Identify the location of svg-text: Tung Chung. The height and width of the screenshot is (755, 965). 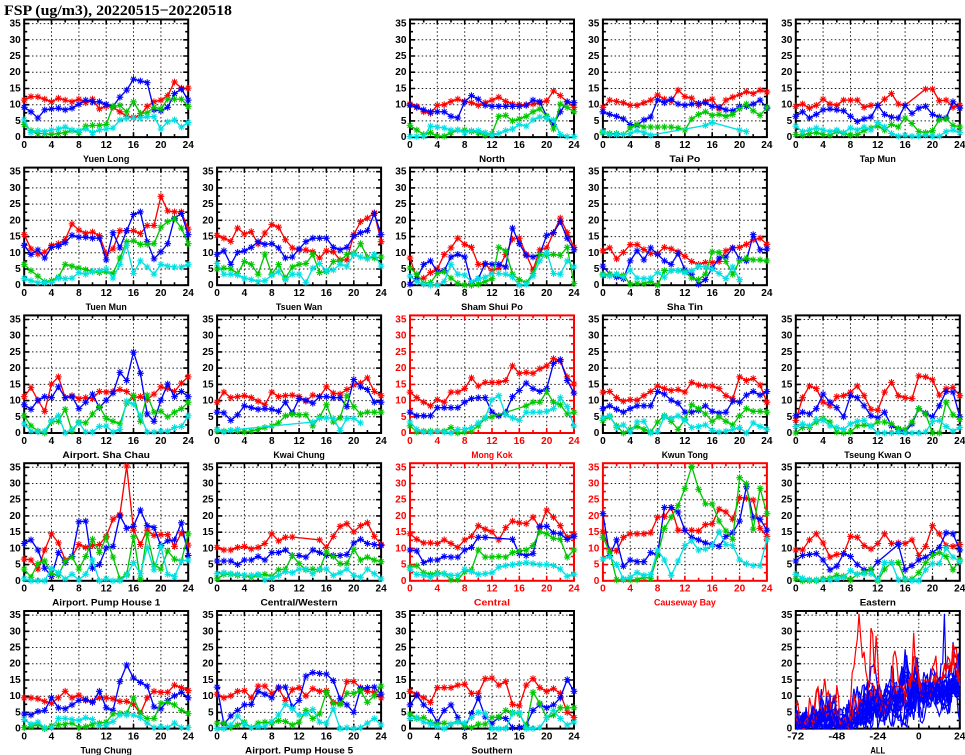
(106, 750).